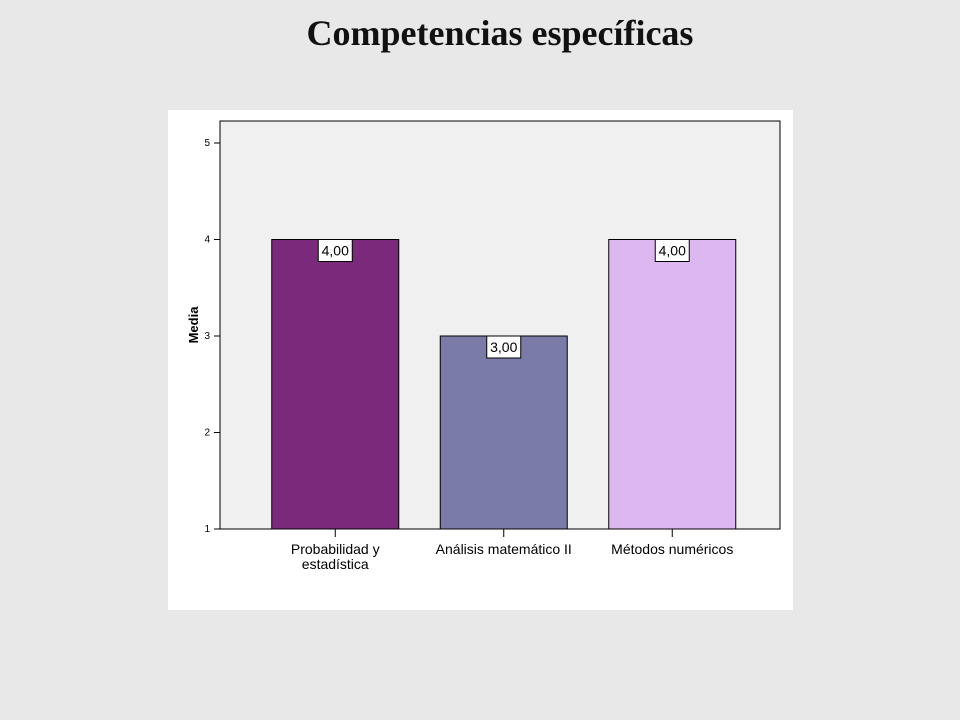 The width and height of the screenshot is (960, 720). I want to click on y-tick-label: 5, so click(207, 143).